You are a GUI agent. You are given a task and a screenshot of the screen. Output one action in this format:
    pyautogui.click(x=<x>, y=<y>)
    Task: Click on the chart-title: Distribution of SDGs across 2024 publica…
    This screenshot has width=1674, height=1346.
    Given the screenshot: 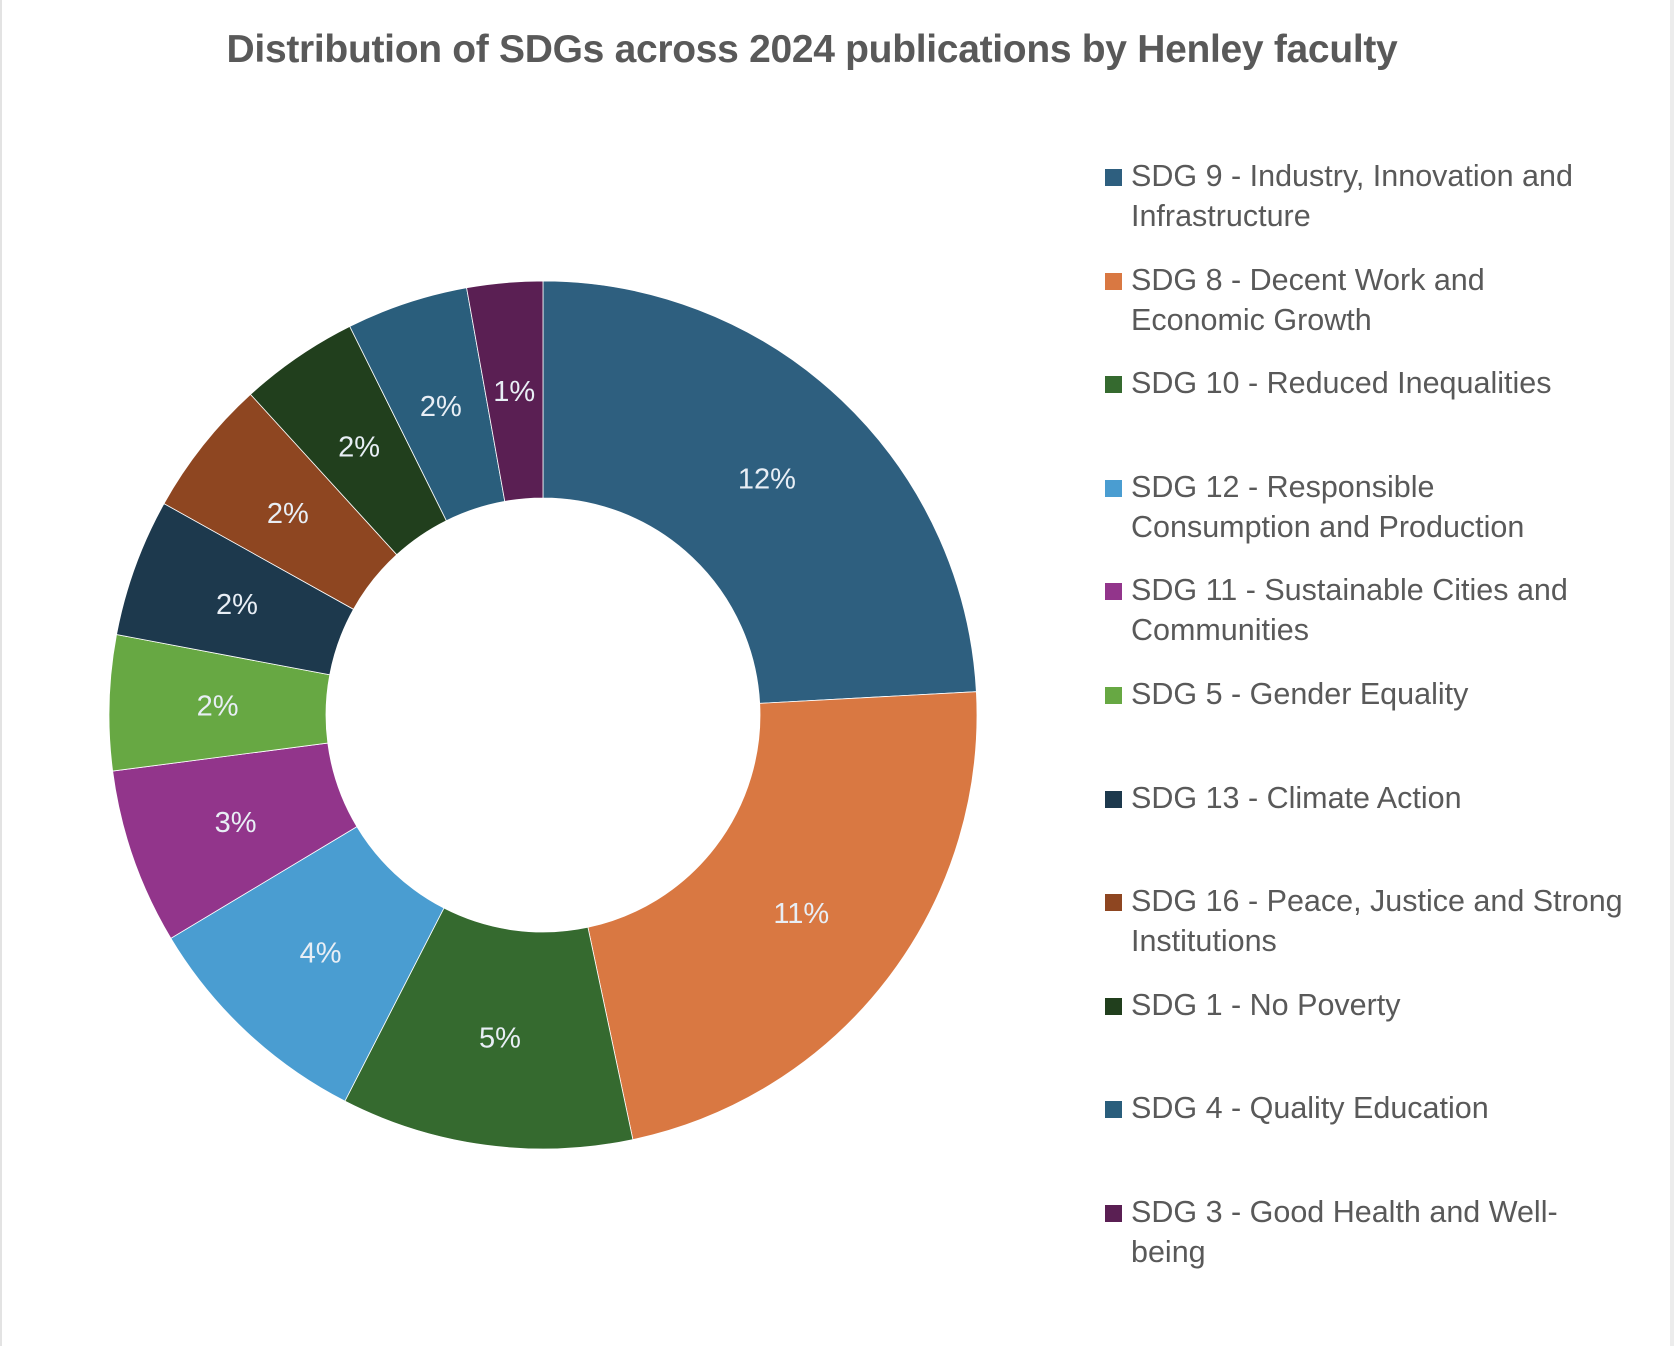 What is the action you would take?
    pyautogui.click(x=812, y=49)
    